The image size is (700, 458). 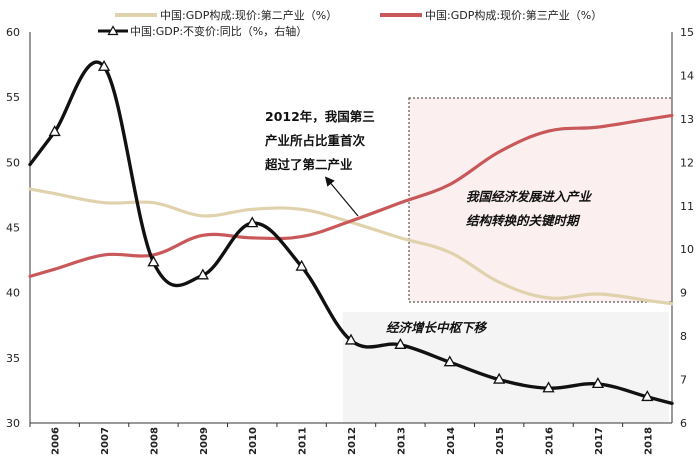 I want to click on x-axis-tick-label: 2009, so click(x=204, y=441).